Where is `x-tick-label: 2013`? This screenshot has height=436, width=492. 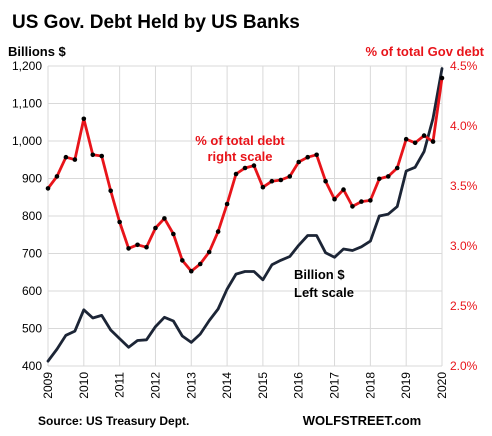 x-tick-label: 2013 is located at coordinates (191, 385).